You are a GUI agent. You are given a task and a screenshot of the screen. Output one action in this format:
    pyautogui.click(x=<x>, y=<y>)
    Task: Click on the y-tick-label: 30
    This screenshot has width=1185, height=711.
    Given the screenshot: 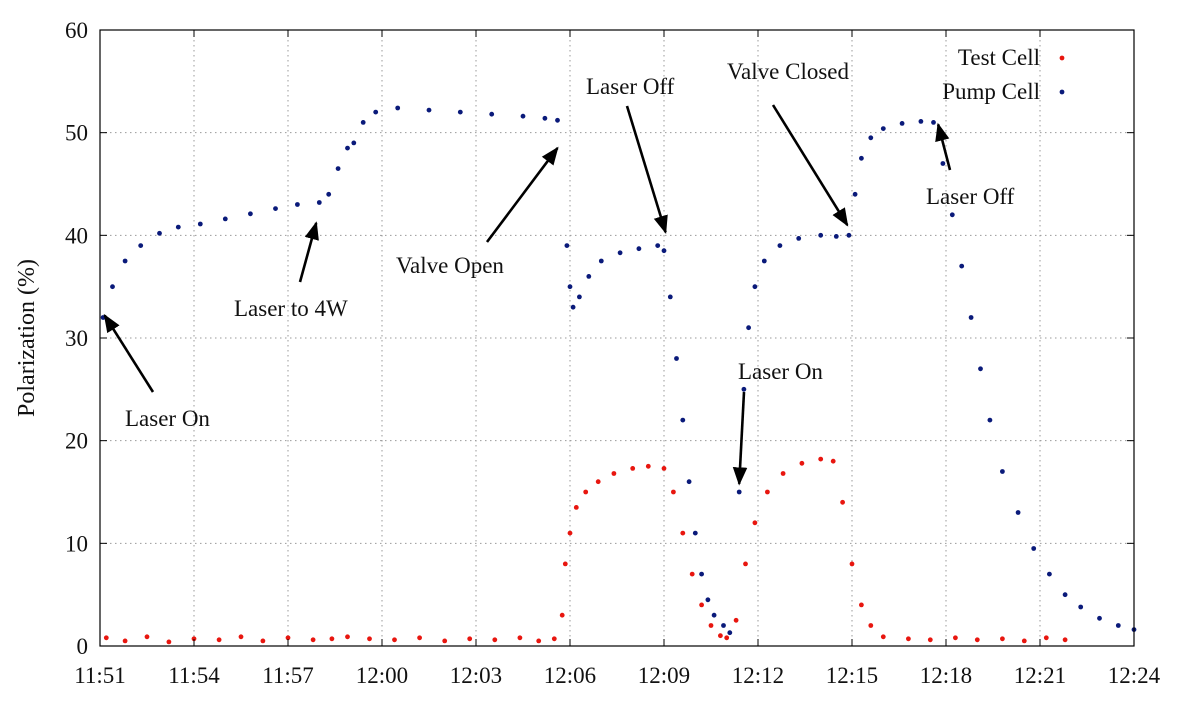 What is the action you would take?
    pyautogui.click(x=76, y=338)
    